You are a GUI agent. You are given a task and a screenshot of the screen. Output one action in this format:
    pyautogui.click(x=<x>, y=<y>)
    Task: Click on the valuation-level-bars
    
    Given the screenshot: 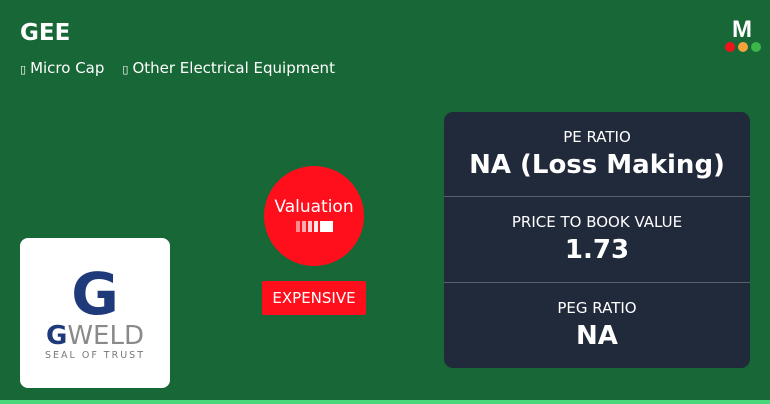 What is the action you would take?
    pyautogui.click(x=314, y=226)
    